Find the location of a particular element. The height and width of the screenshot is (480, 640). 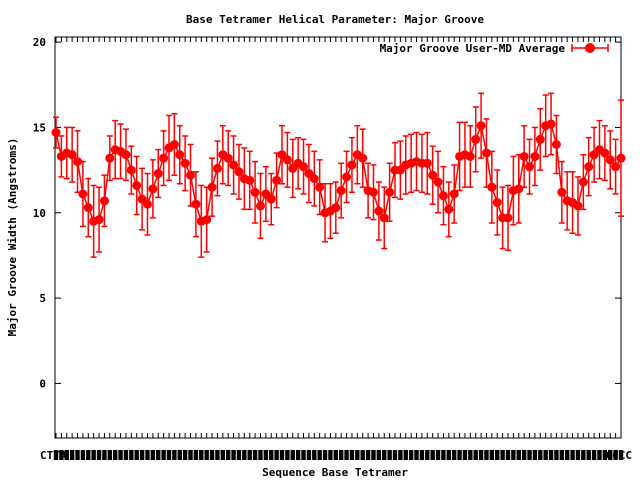

y-tick-label: 20 is located at coordinates (39, 42).